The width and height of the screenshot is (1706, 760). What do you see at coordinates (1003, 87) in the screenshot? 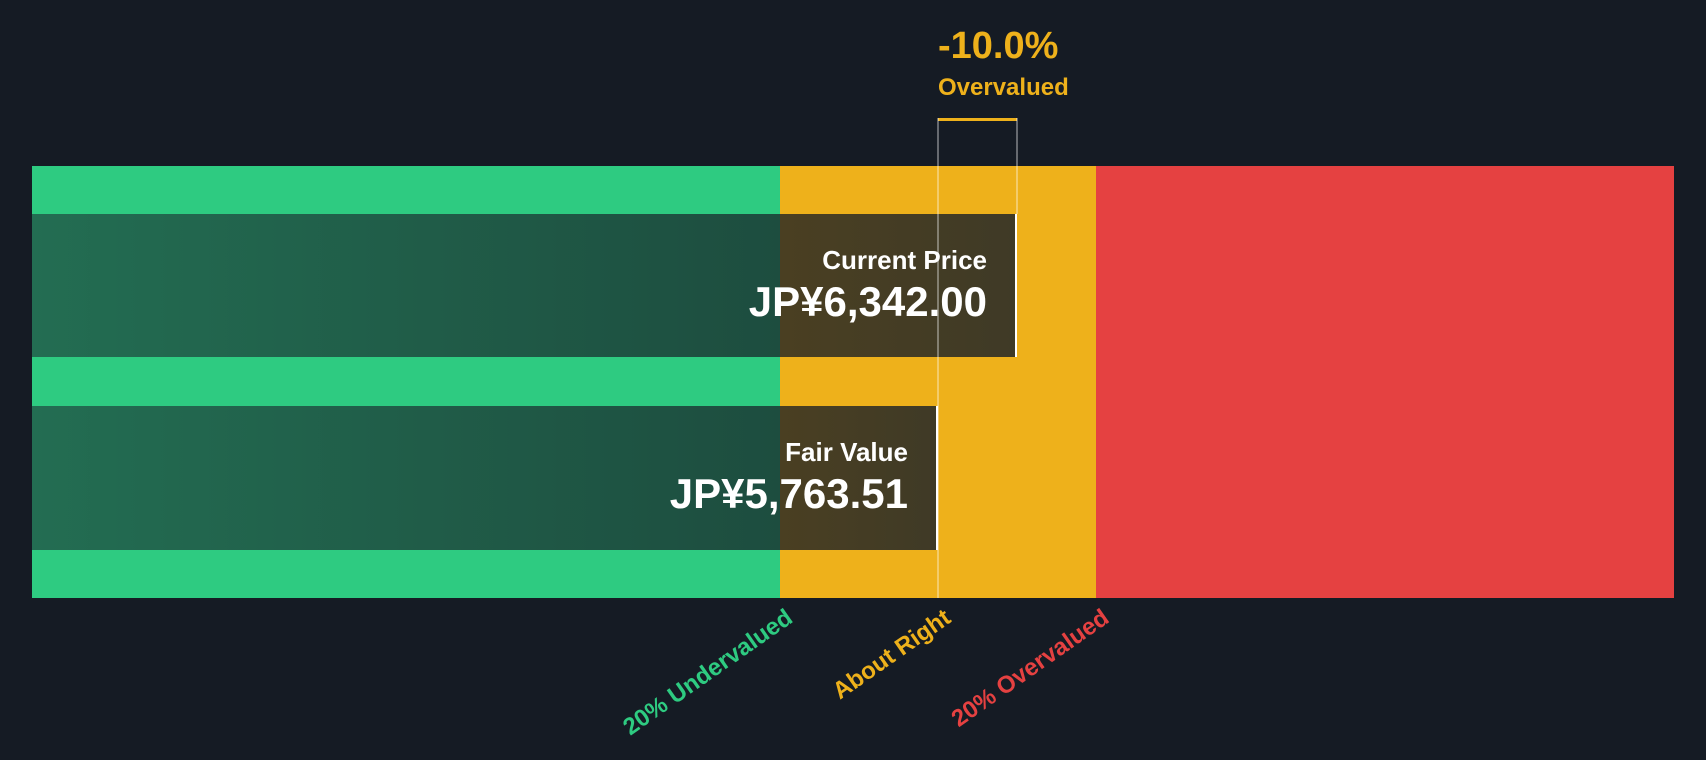
I see `valuation-status: Overvalued` at bounding box center [1003, 87].